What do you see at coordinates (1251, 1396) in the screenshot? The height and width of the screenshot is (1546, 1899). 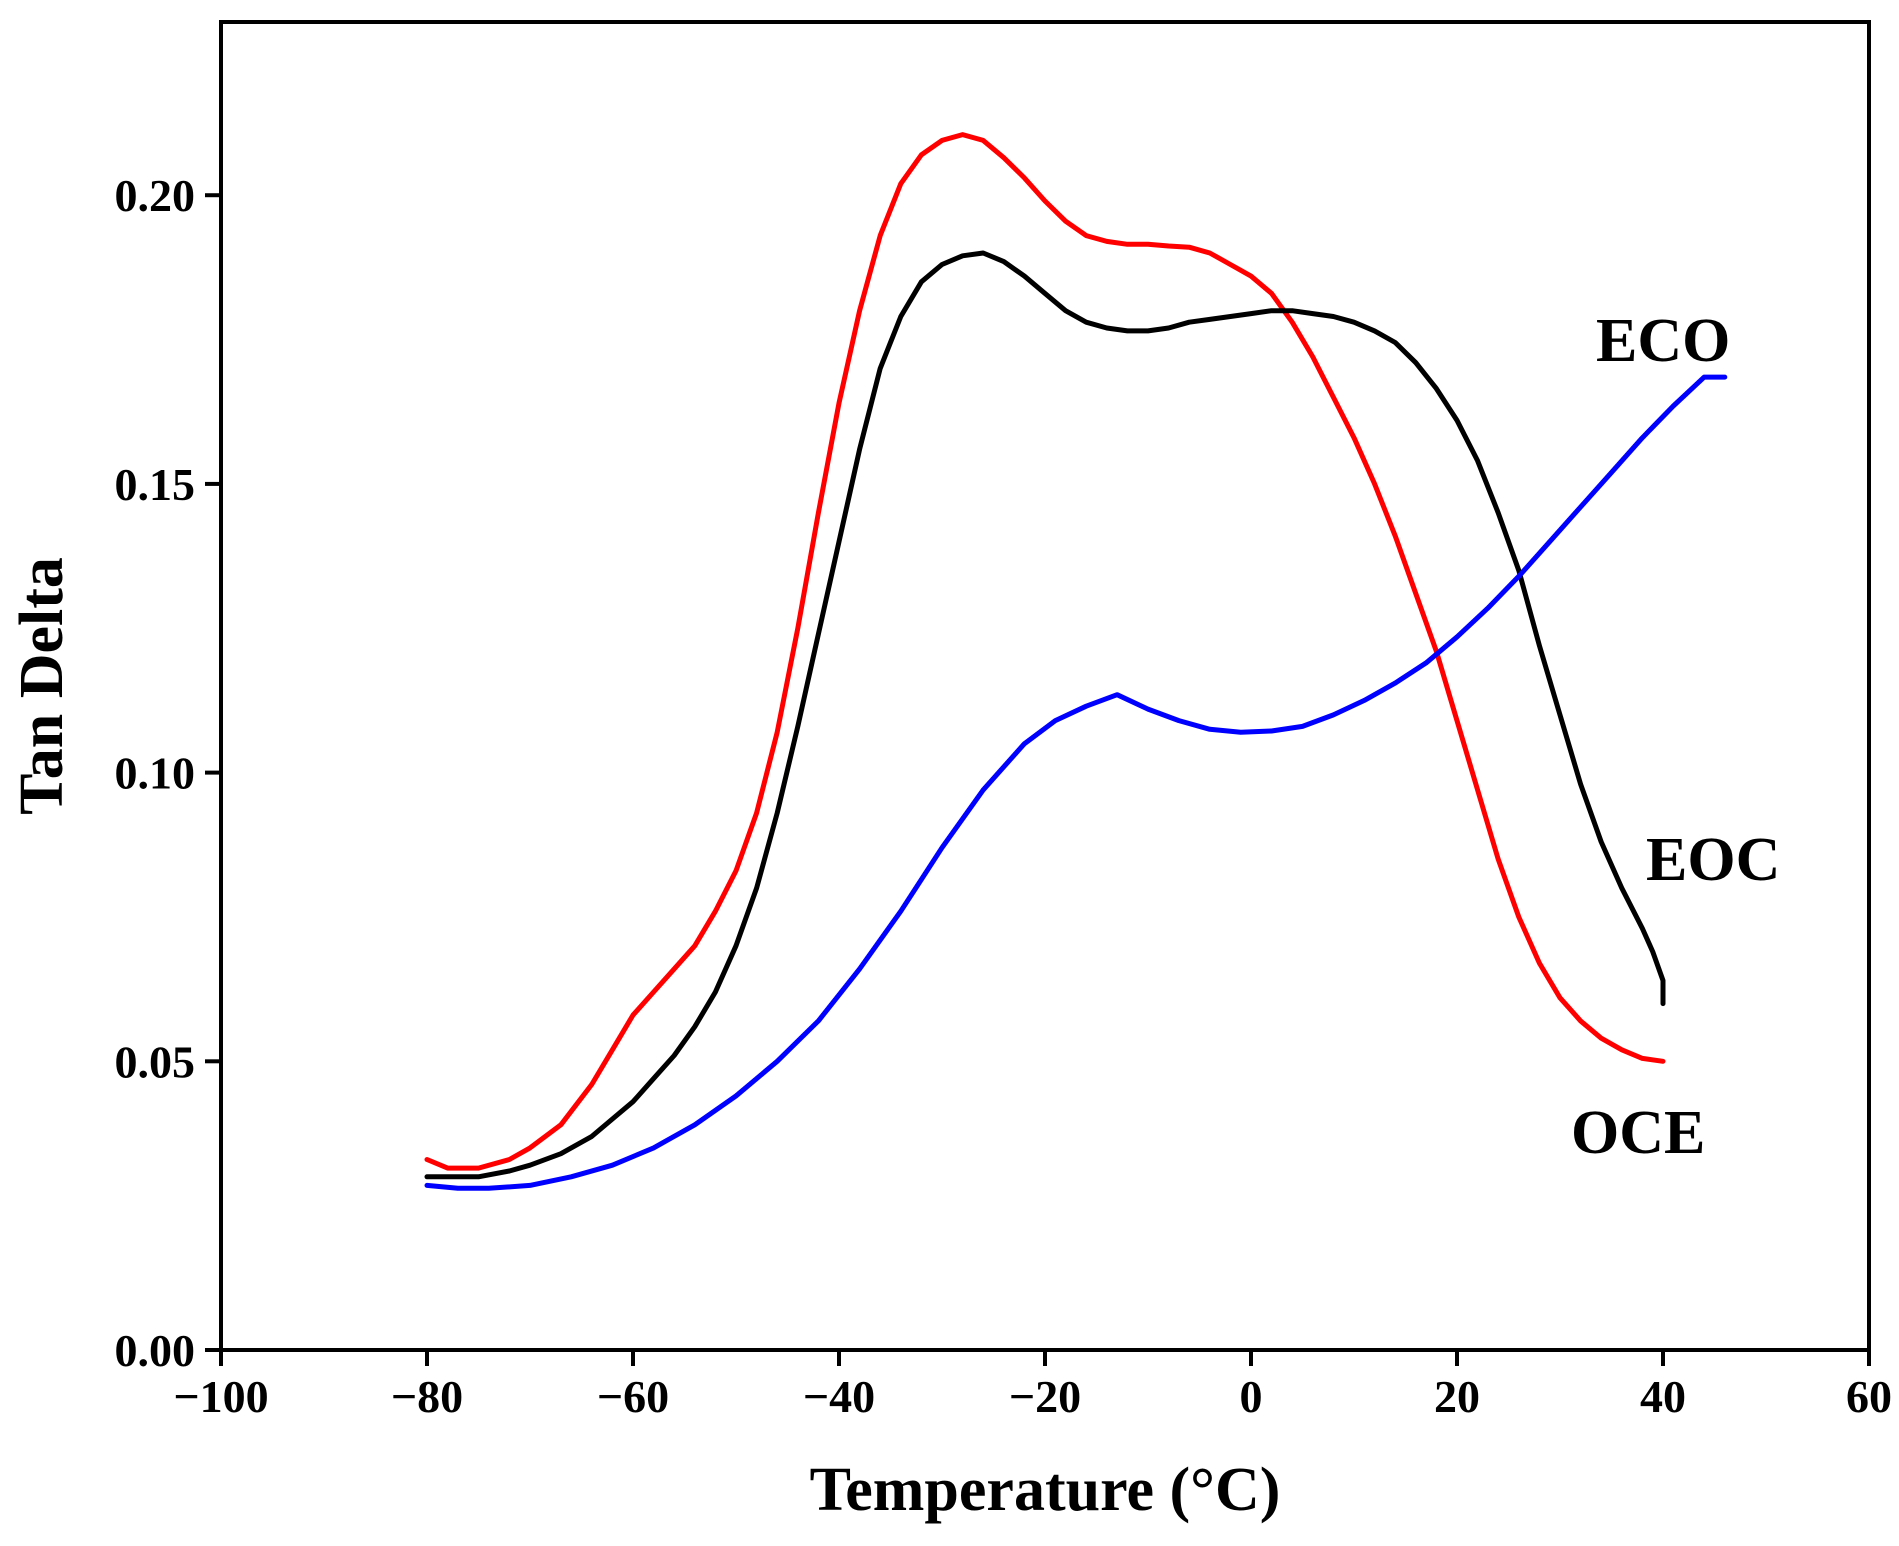 I see `x-tick-label: 0` at bounding box center [1251, 1396].